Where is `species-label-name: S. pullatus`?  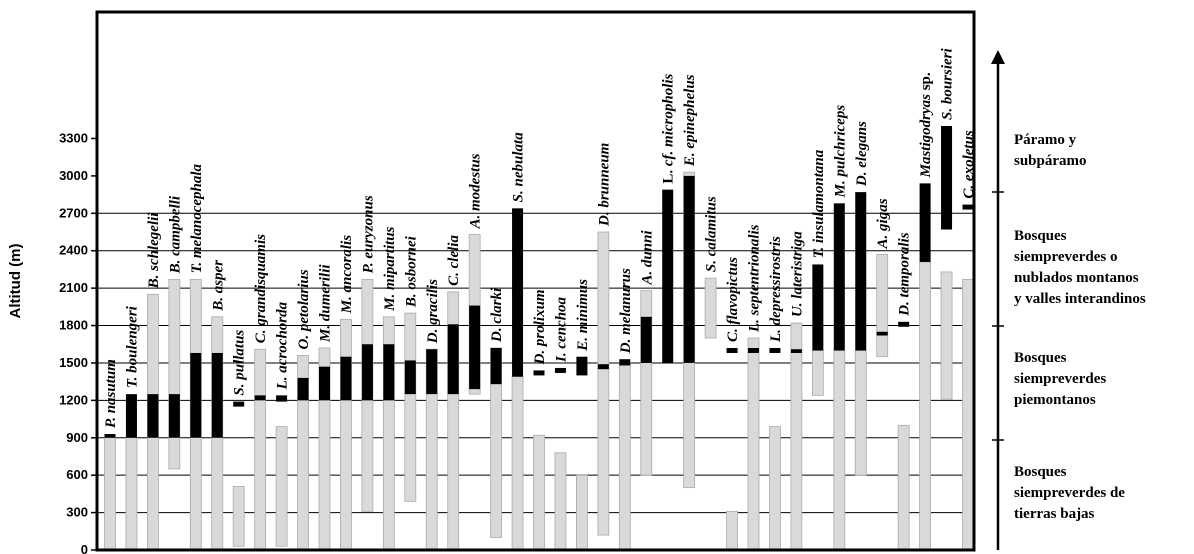 species-label-name: S. pullatus is located at coordinates (240, 363).